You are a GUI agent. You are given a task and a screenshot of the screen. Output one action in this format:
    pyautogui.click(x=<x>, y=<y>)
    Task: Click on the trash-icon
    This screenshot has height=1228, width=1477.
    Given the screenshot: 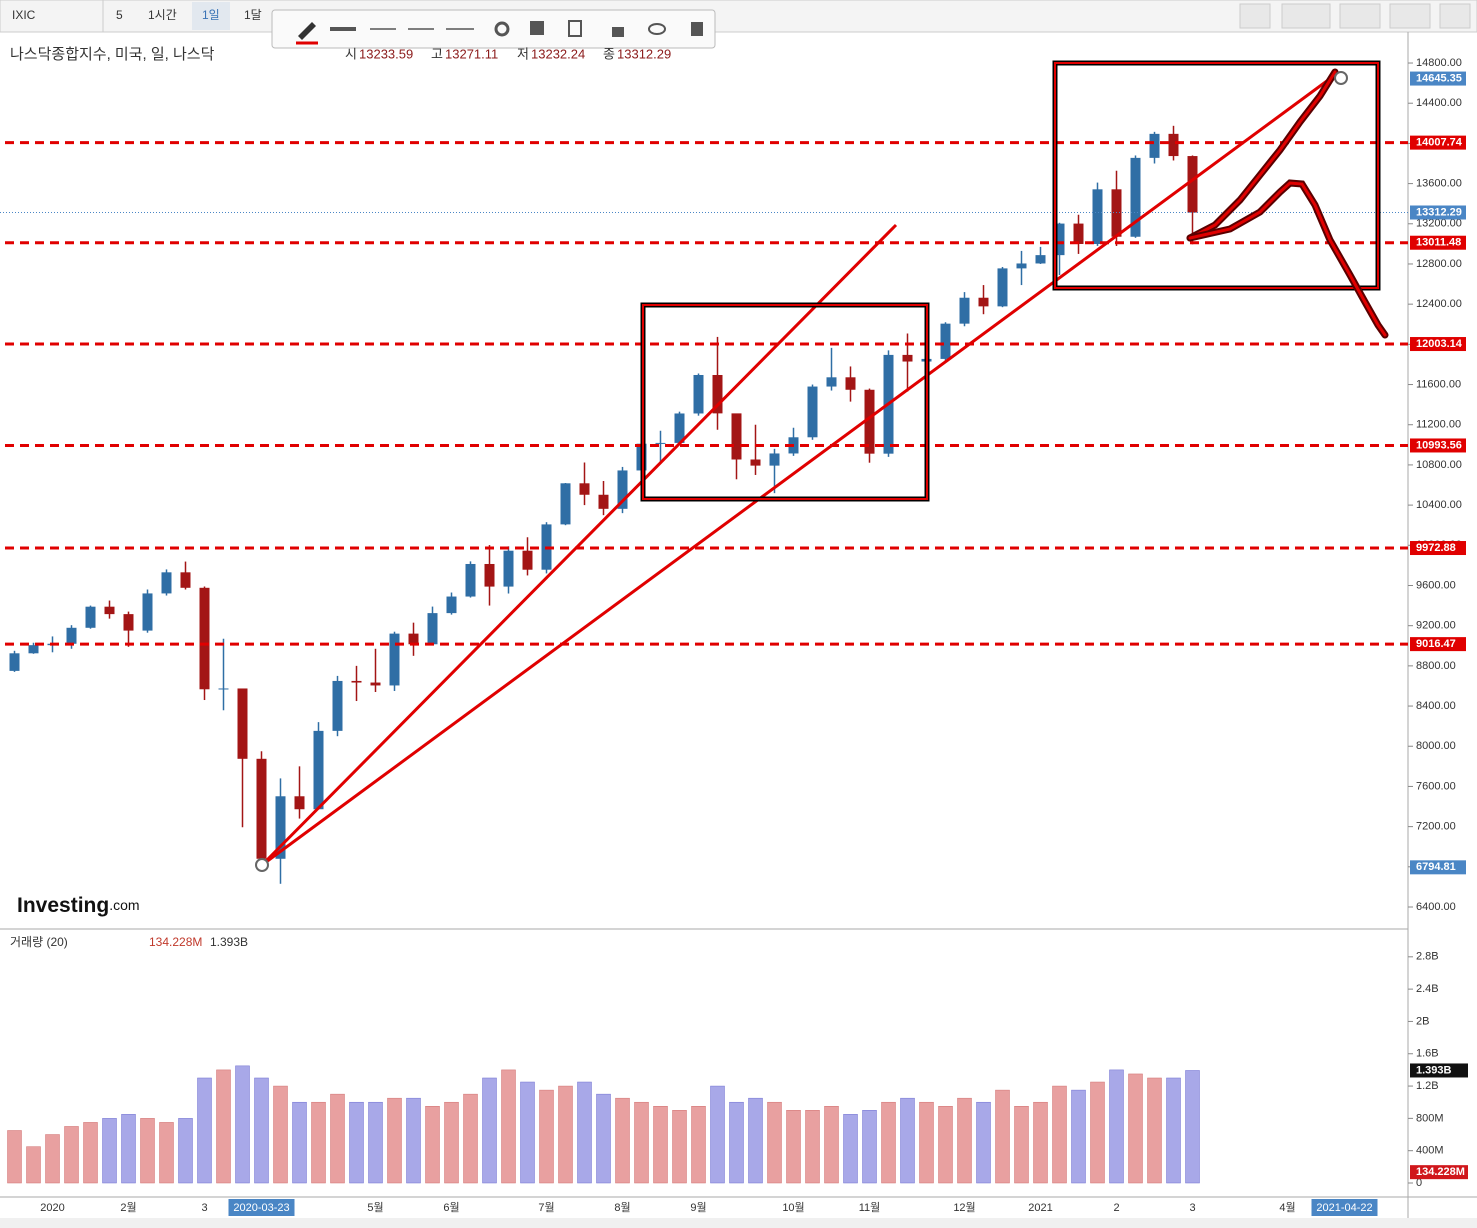 What is the action you would take?
    pyautogui.click(x=697, y=29)
    